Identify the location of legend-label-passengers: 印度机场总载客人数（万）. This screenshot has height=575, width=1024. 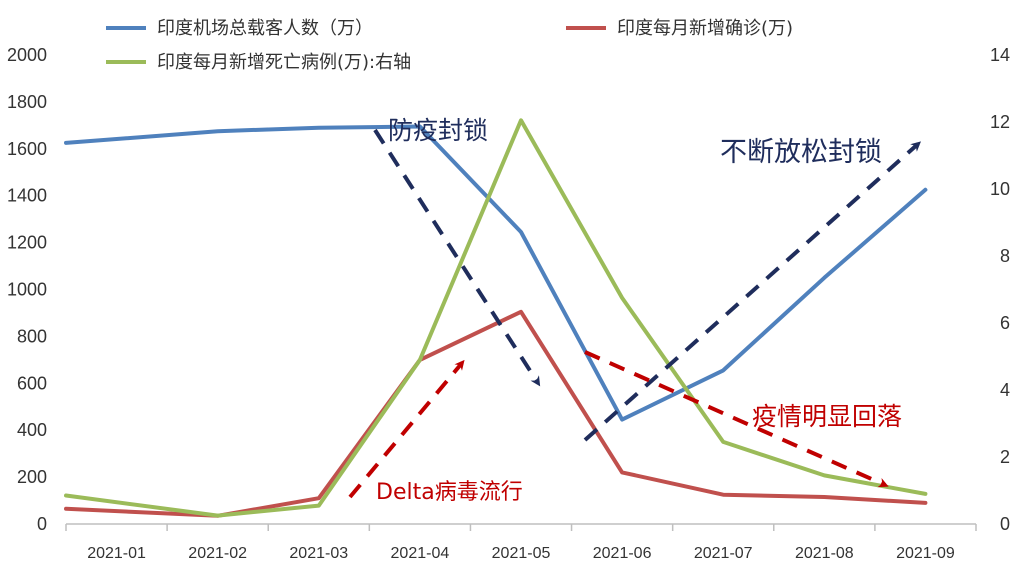
(265, 28).